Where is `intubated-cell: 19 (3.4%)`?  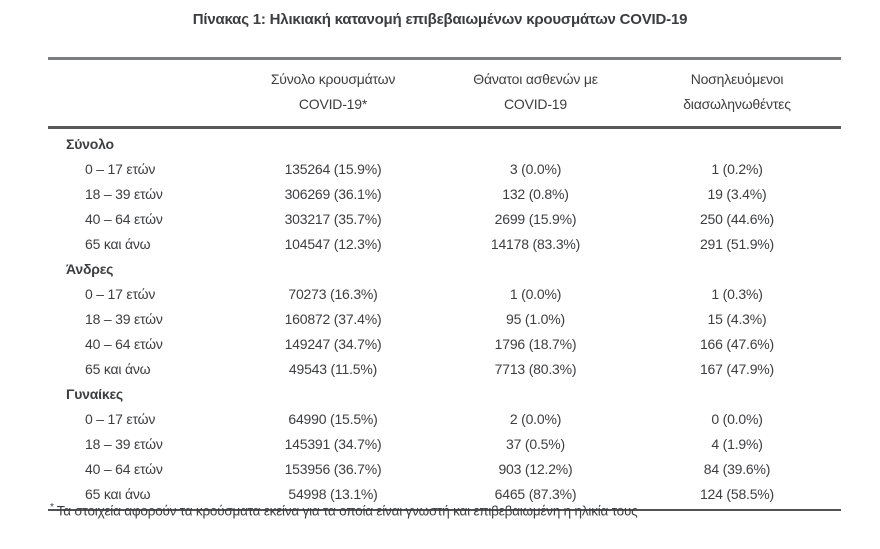
intubated-cell: 19 (3.4%) is located at coordinates (737, 193).